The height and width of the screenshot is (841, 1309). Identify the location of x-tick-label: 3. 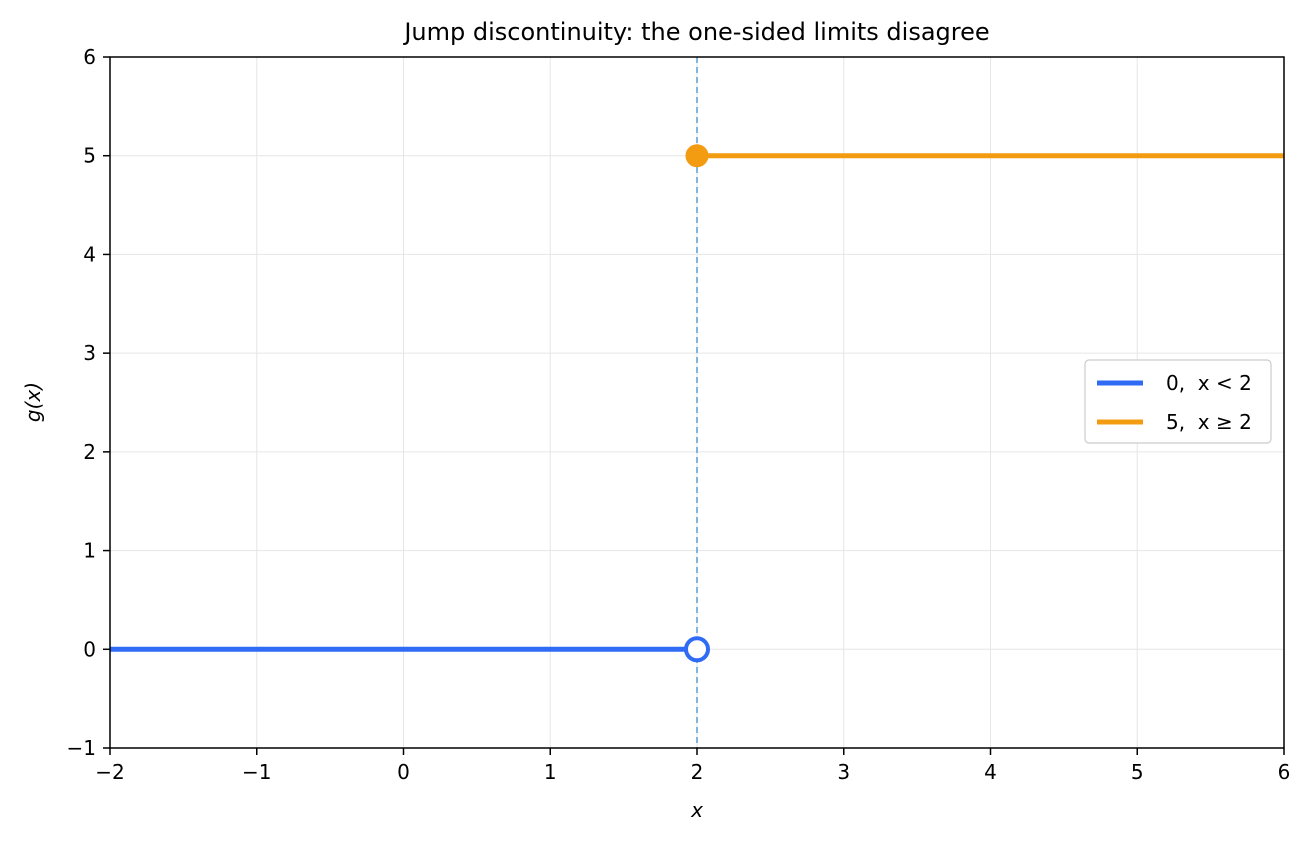
(843, 772).